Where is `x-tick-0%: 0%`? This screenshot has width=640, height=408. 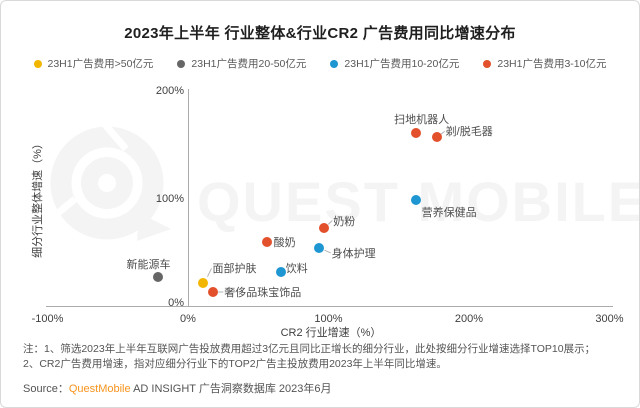
x-tick-0%: 0% is located at coordinates (188, 319).